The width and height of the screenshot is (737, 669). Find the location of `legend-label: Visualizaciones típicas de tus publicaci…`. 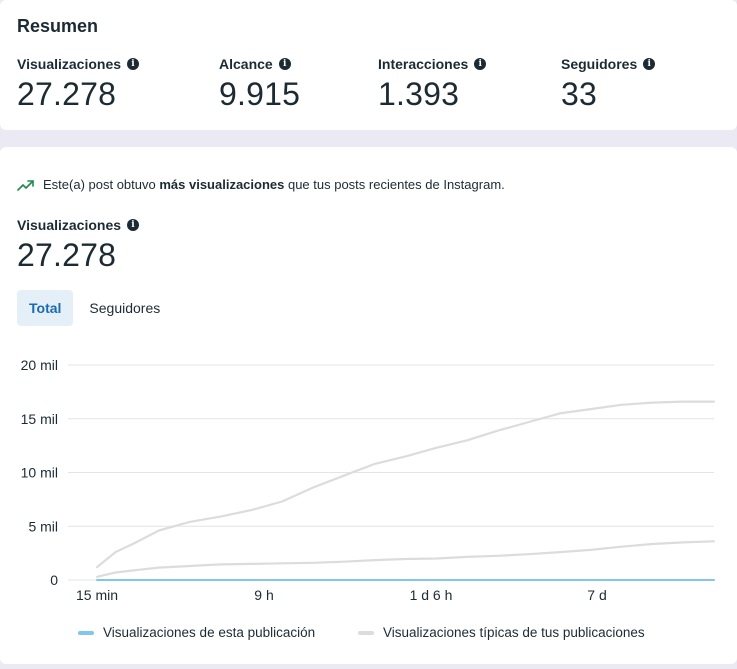

legend-label: Visualizaciones típicas de tus publicaci… is located at coordinates (514, 632).